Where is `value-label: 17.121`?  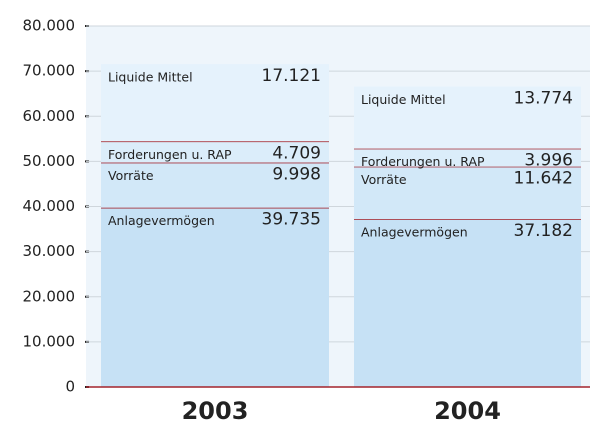 value-label: 17.121 is located at coordinates (291, 76).